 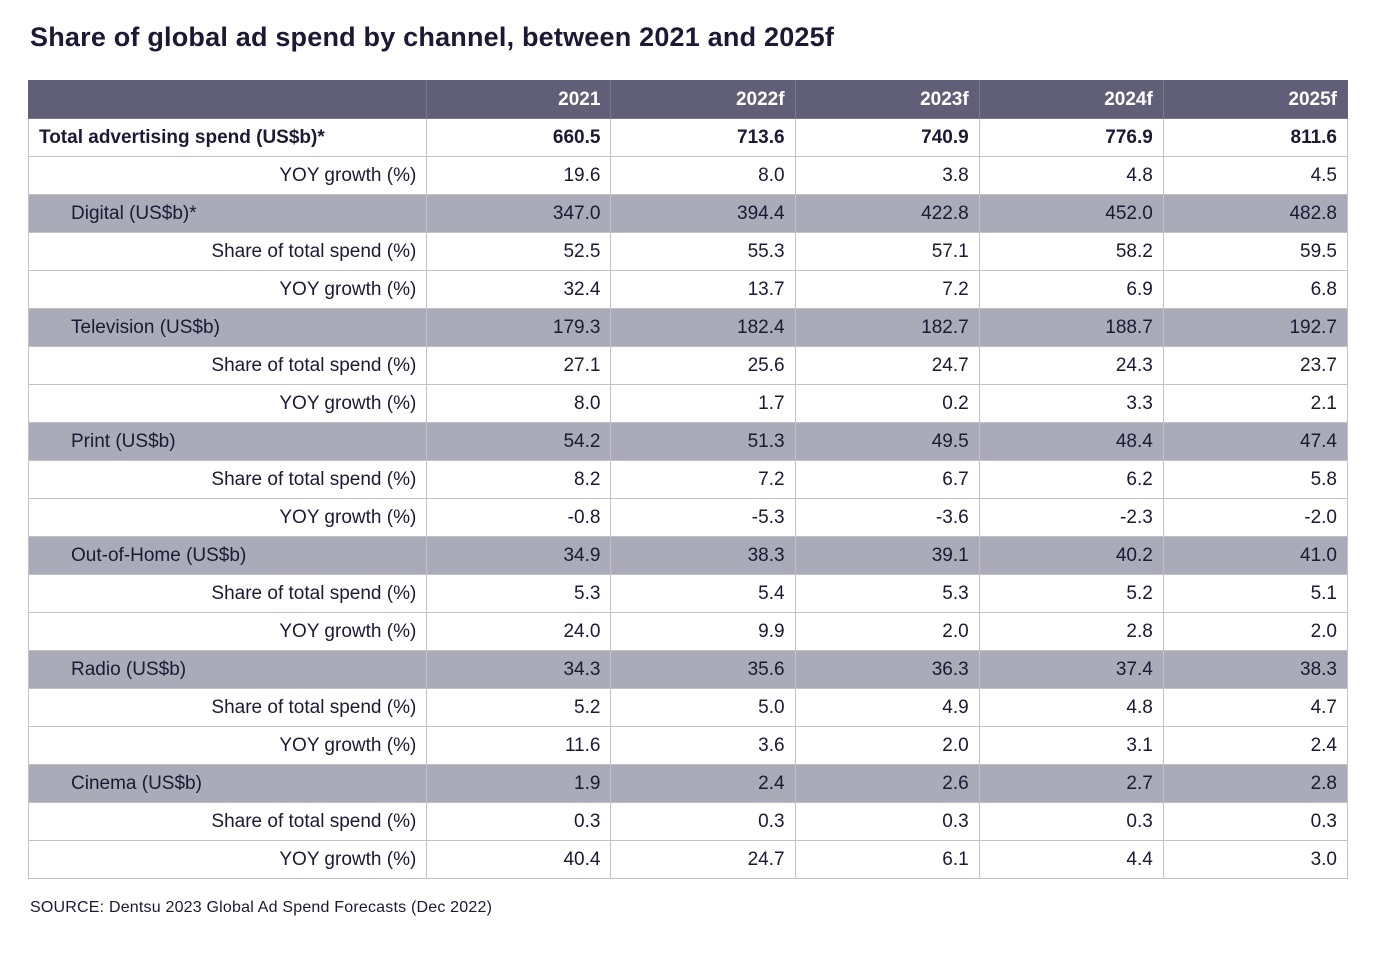 I want to click on table-header-row: 2021 2022f 2023f 2024f 2025f, so click(x=688, y=99).